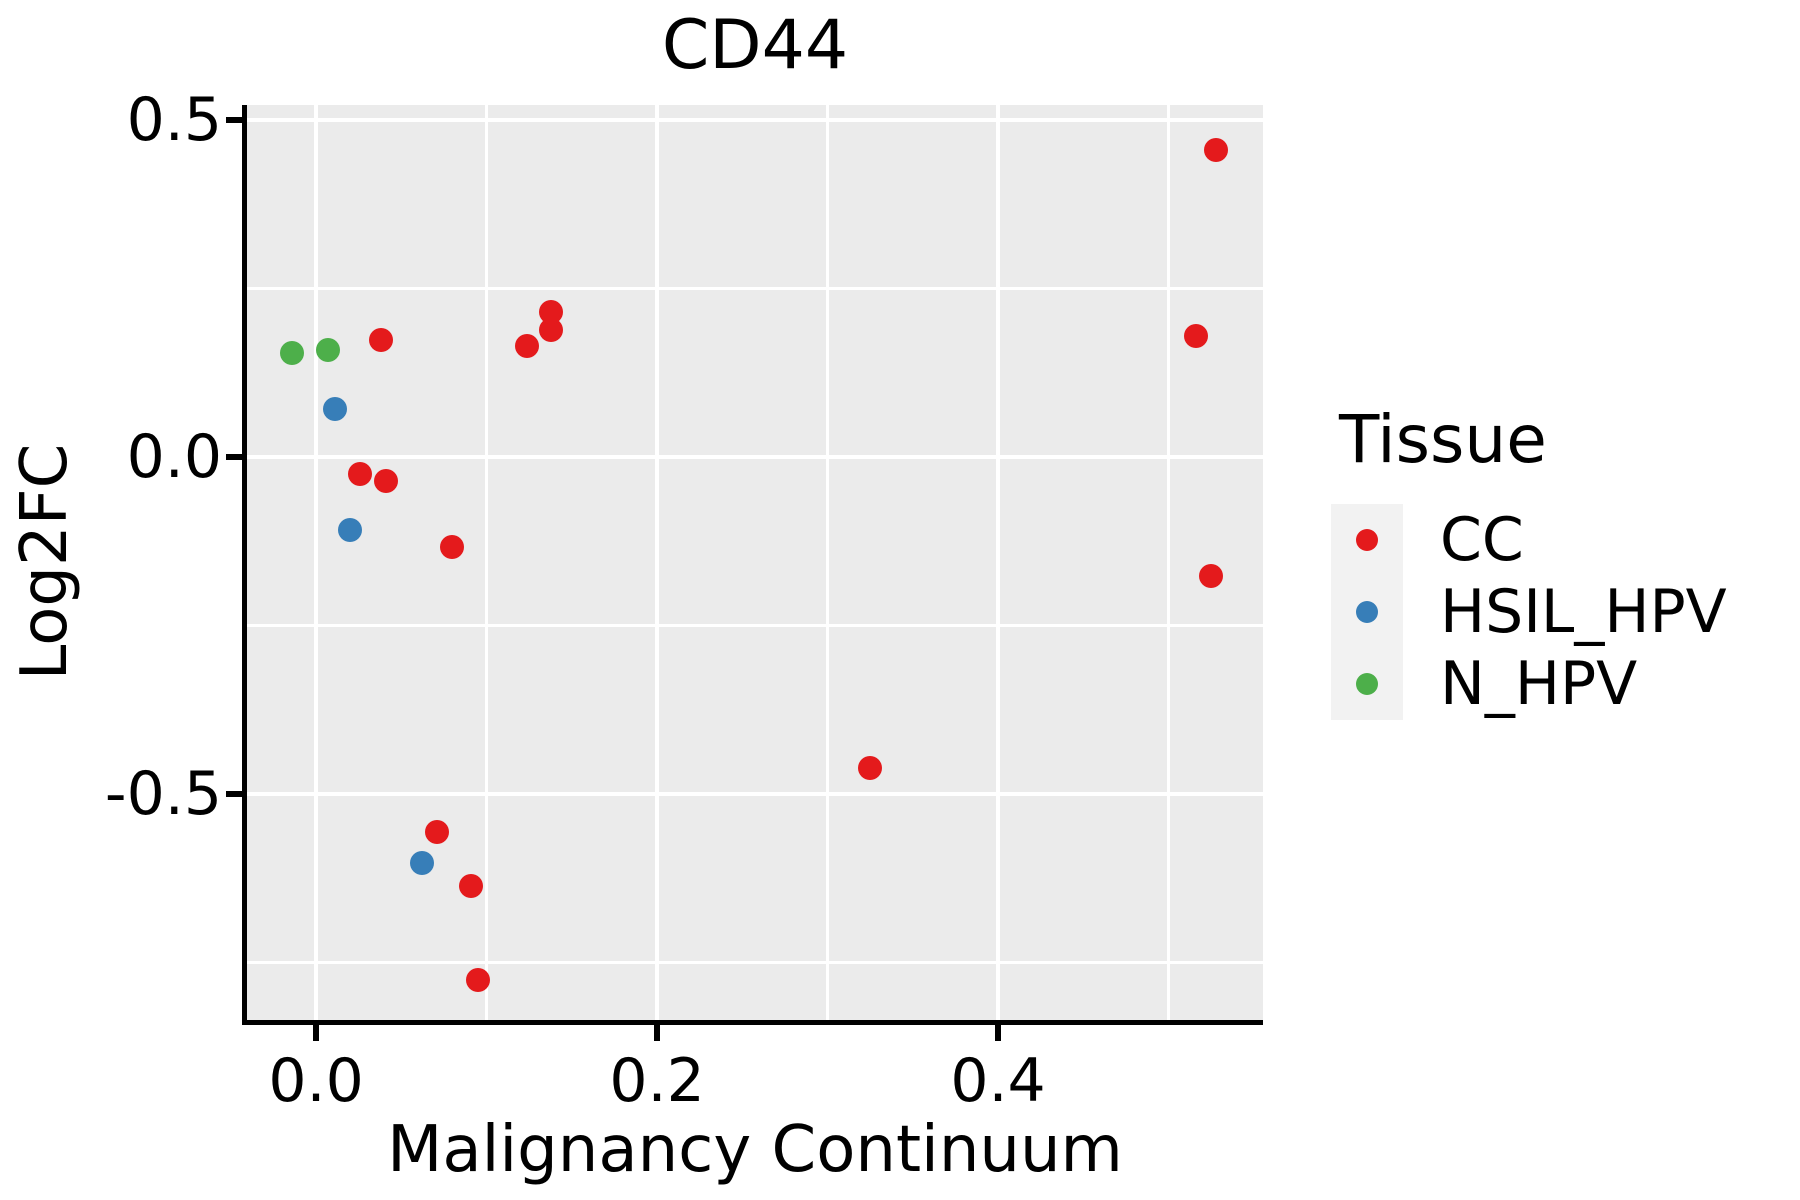  I want to click on x-axis-title: Malignancy Continuum, so click(755, 1150).